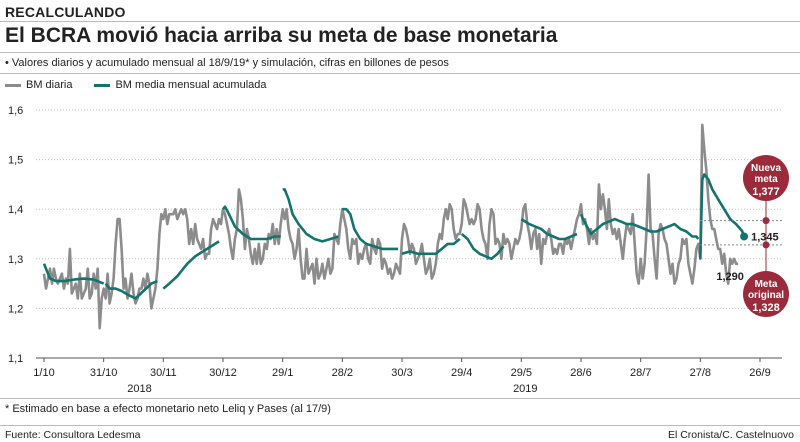 The width and height of the screenshot is (800, 442). I want to click on x-tick-label: 28/2, so click(342, 373).